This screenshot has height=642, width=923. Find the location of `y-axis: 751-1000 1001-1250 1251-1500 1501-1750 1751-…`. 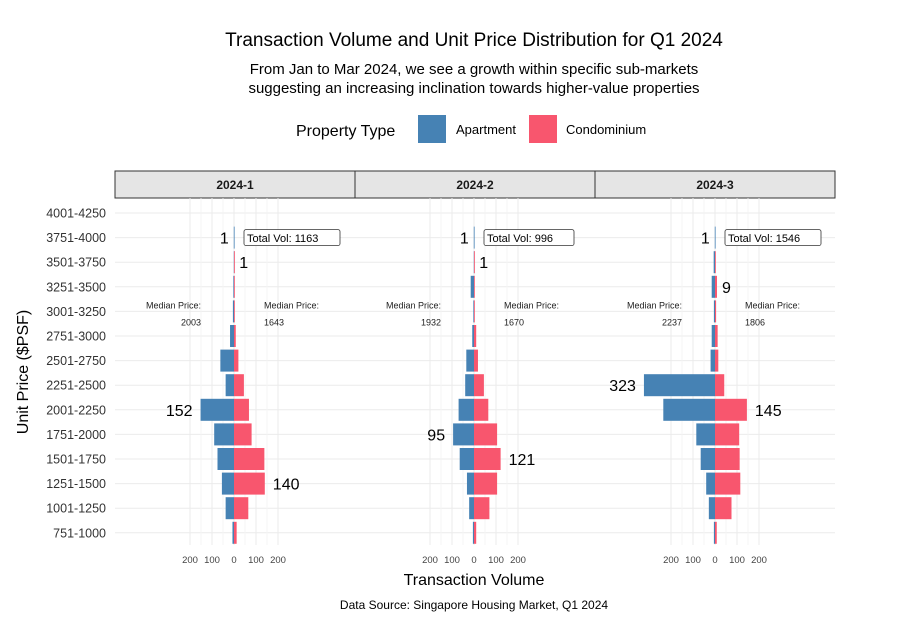

y-axis: 751-1000 1001-1250 1251-1500 1501-1750 1751-… is located at coordinates (76, 374).